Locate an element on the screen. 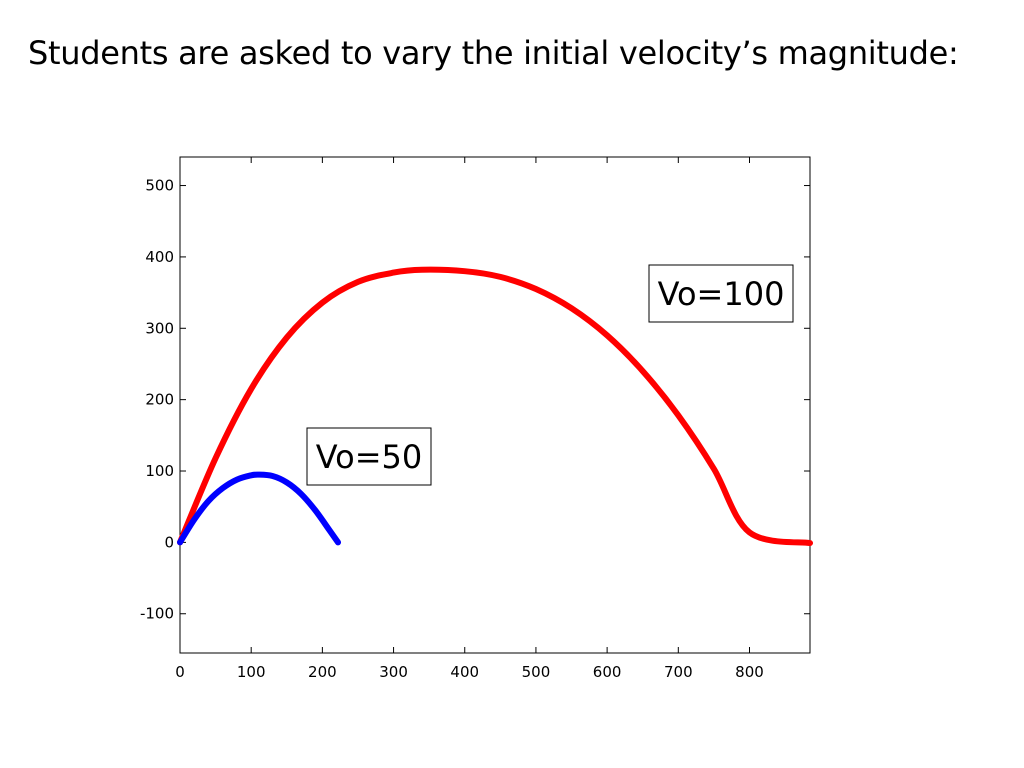  annotation-vo50: Vo=50 is located at coordinates (369, 456).